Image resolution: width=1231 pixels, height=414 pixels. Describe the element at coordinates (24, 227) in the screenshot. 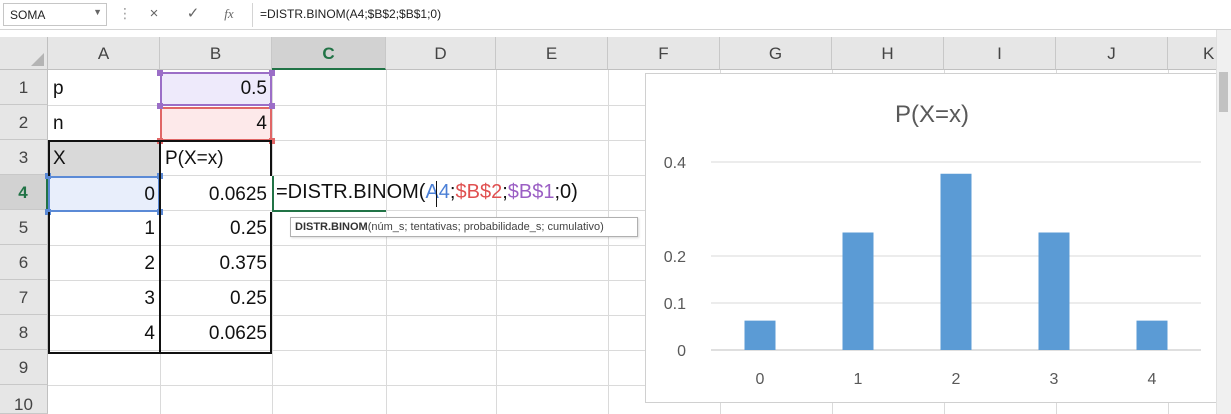

I see `row-header-5: 5` at that location.